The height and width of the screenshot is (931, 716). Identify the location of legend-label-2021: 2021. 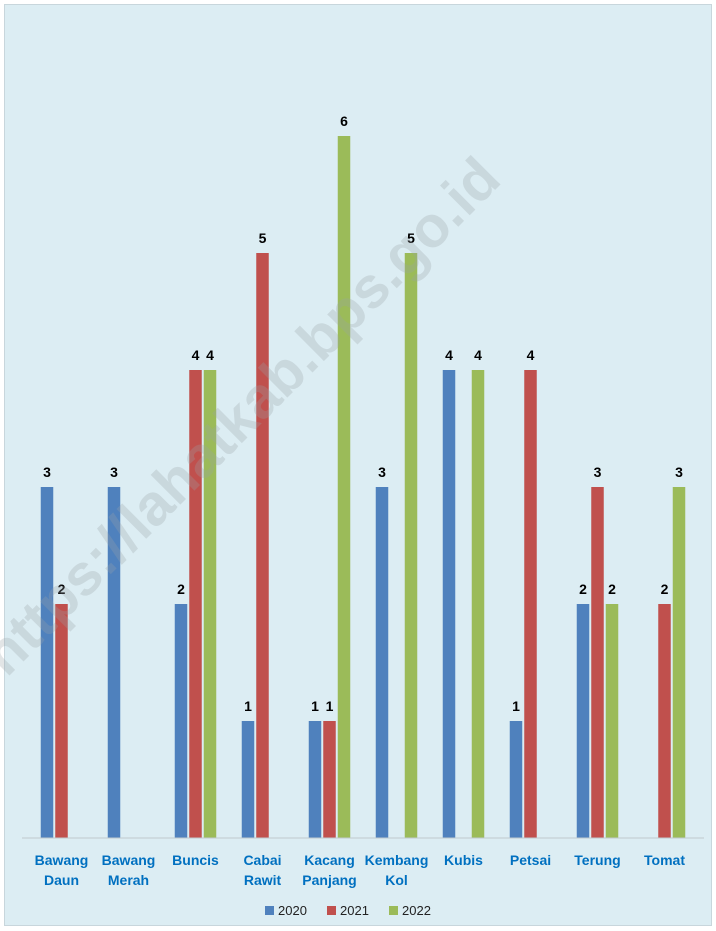
(354, 910).